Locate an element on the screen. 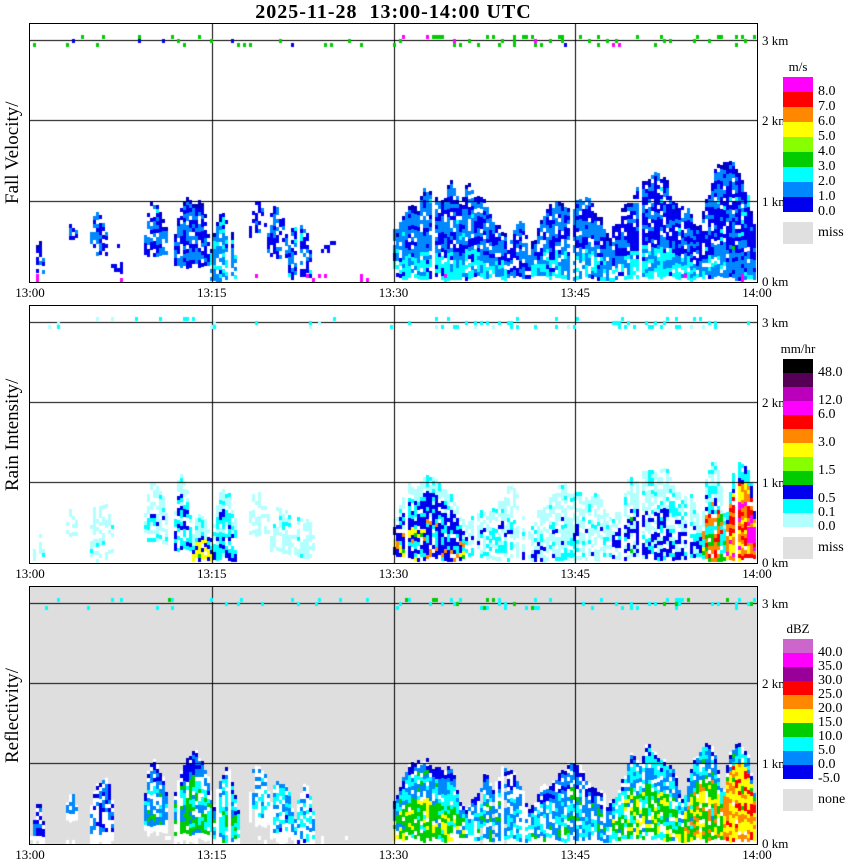 The image size is (850, 868). legend-title: m/s is located at coordinates (798, 66).